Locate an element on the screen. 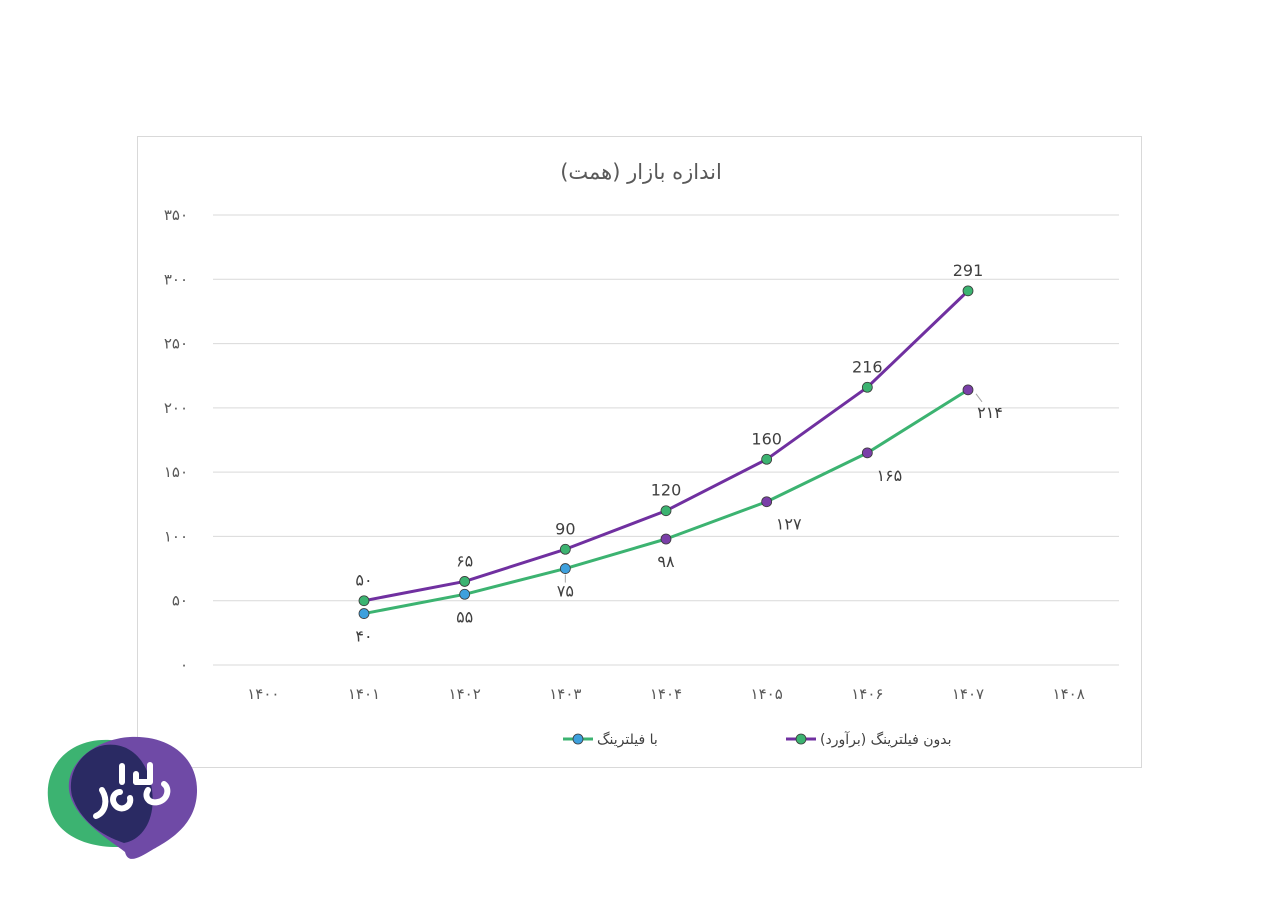 This screenshot has height=905, width=1280. y-tick-label: ۵۰ is located at coordinates (180, 601).